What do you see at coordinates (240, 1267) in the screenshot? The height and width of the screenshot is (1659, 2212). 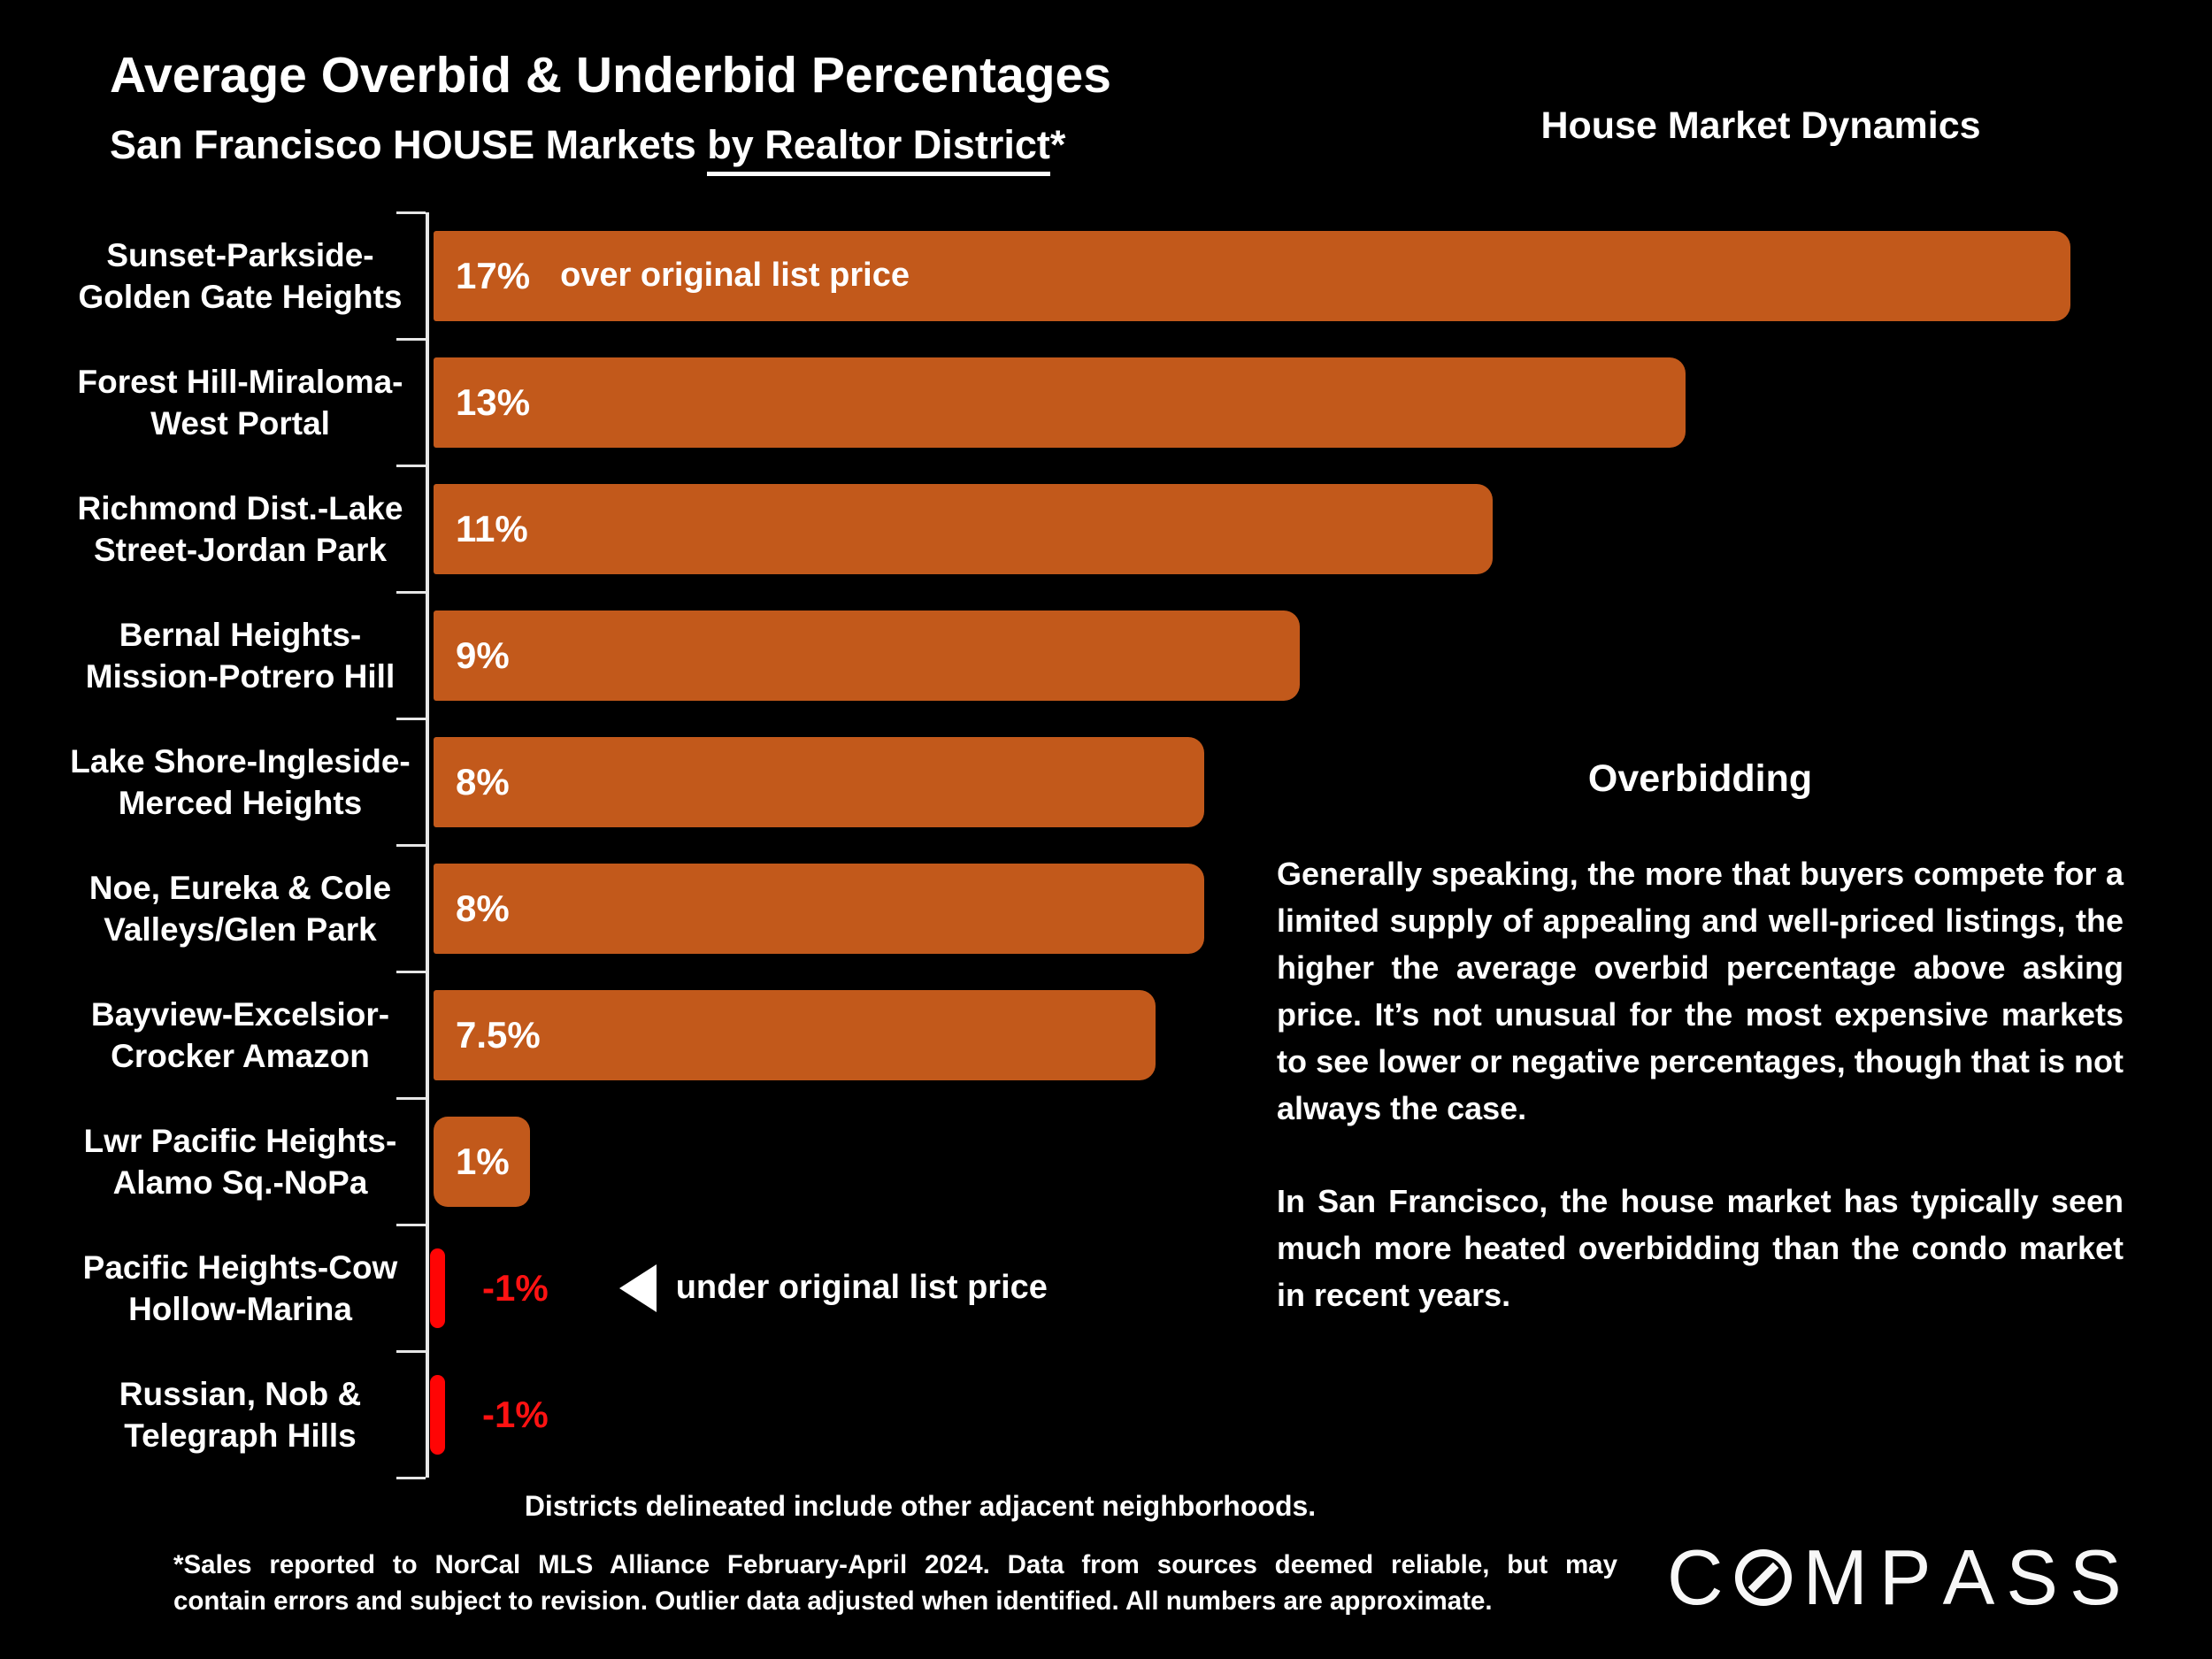 I see `category-label-line: Pacific Heights-Cow` at bounding box center [240, 1267].